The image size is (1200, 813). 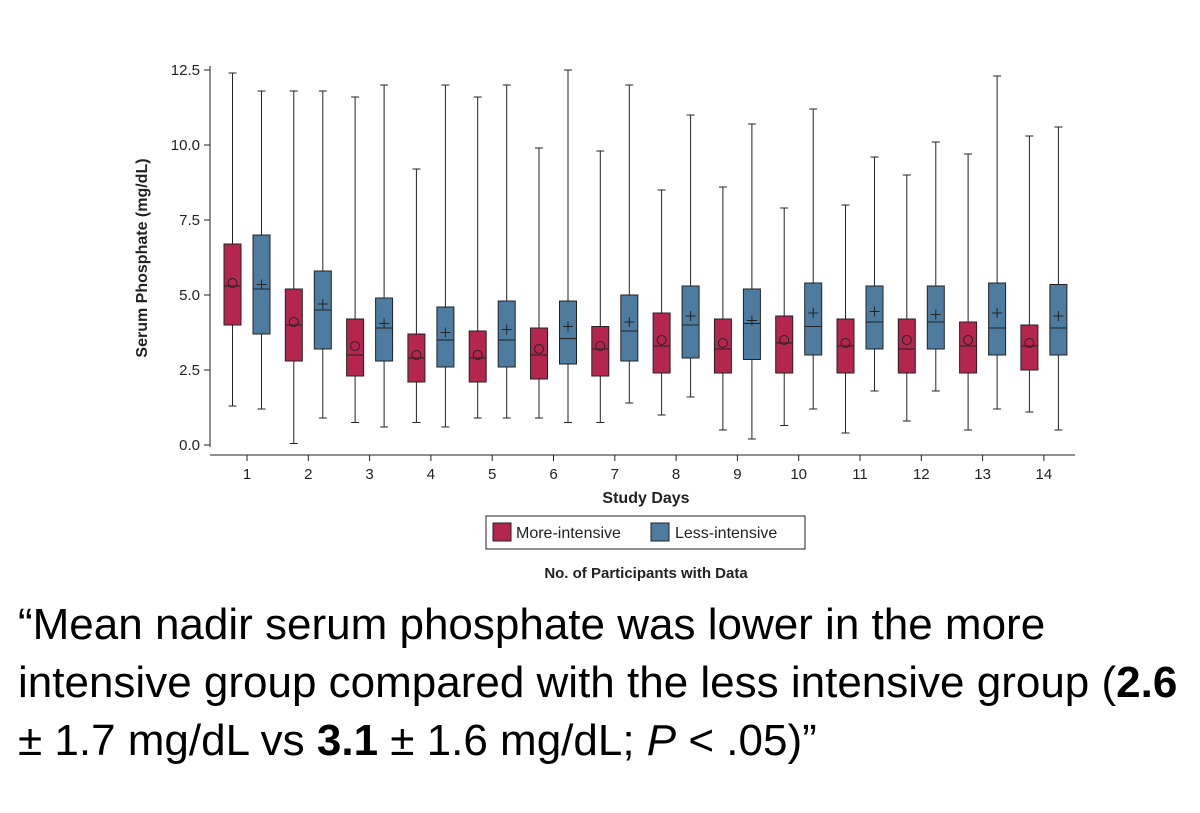 I want to click on y-tick-label: 12.5, so click(x=185, y=70).